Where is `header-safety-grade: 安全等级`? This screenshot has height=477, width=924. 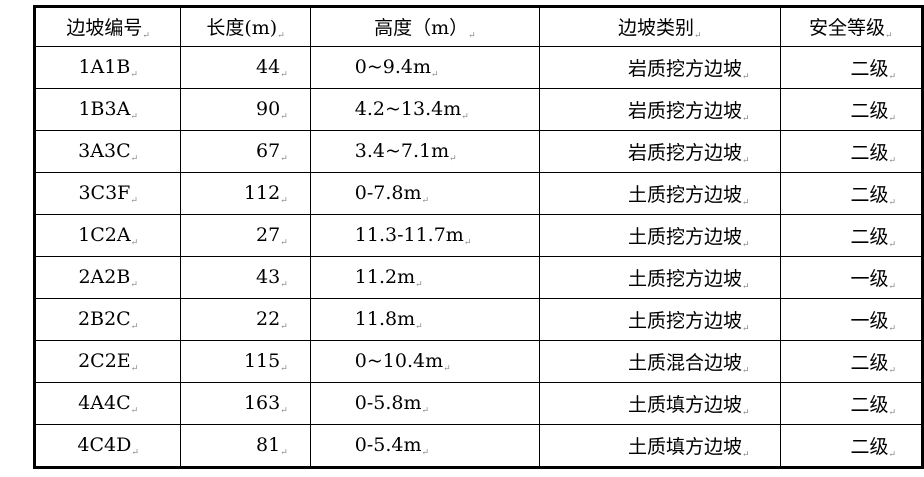 header-safety-grade: 安全等级 is located at coordinates (851, 26).